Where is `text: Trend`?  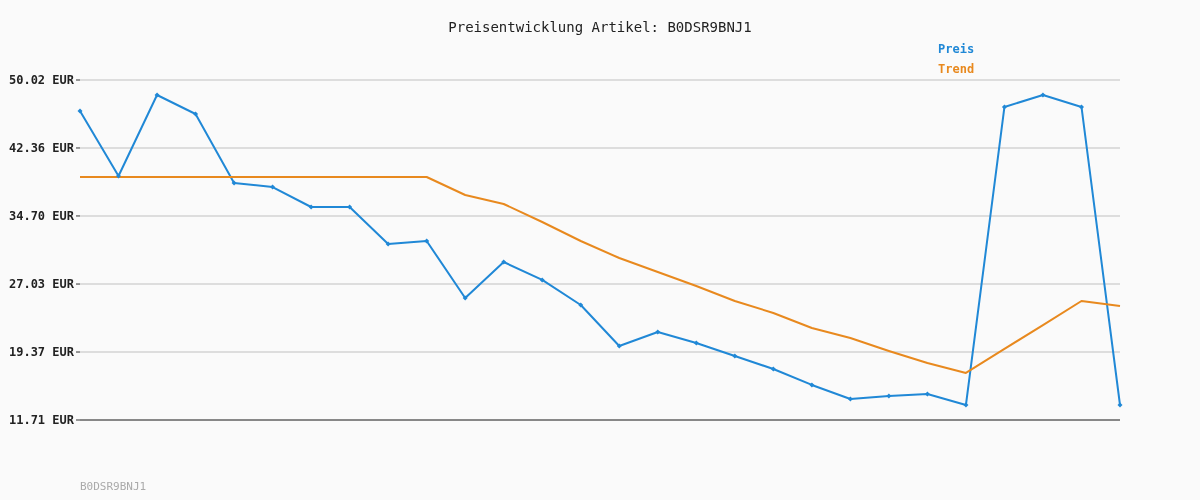 text: Trend is located at coordinates (956, 69).